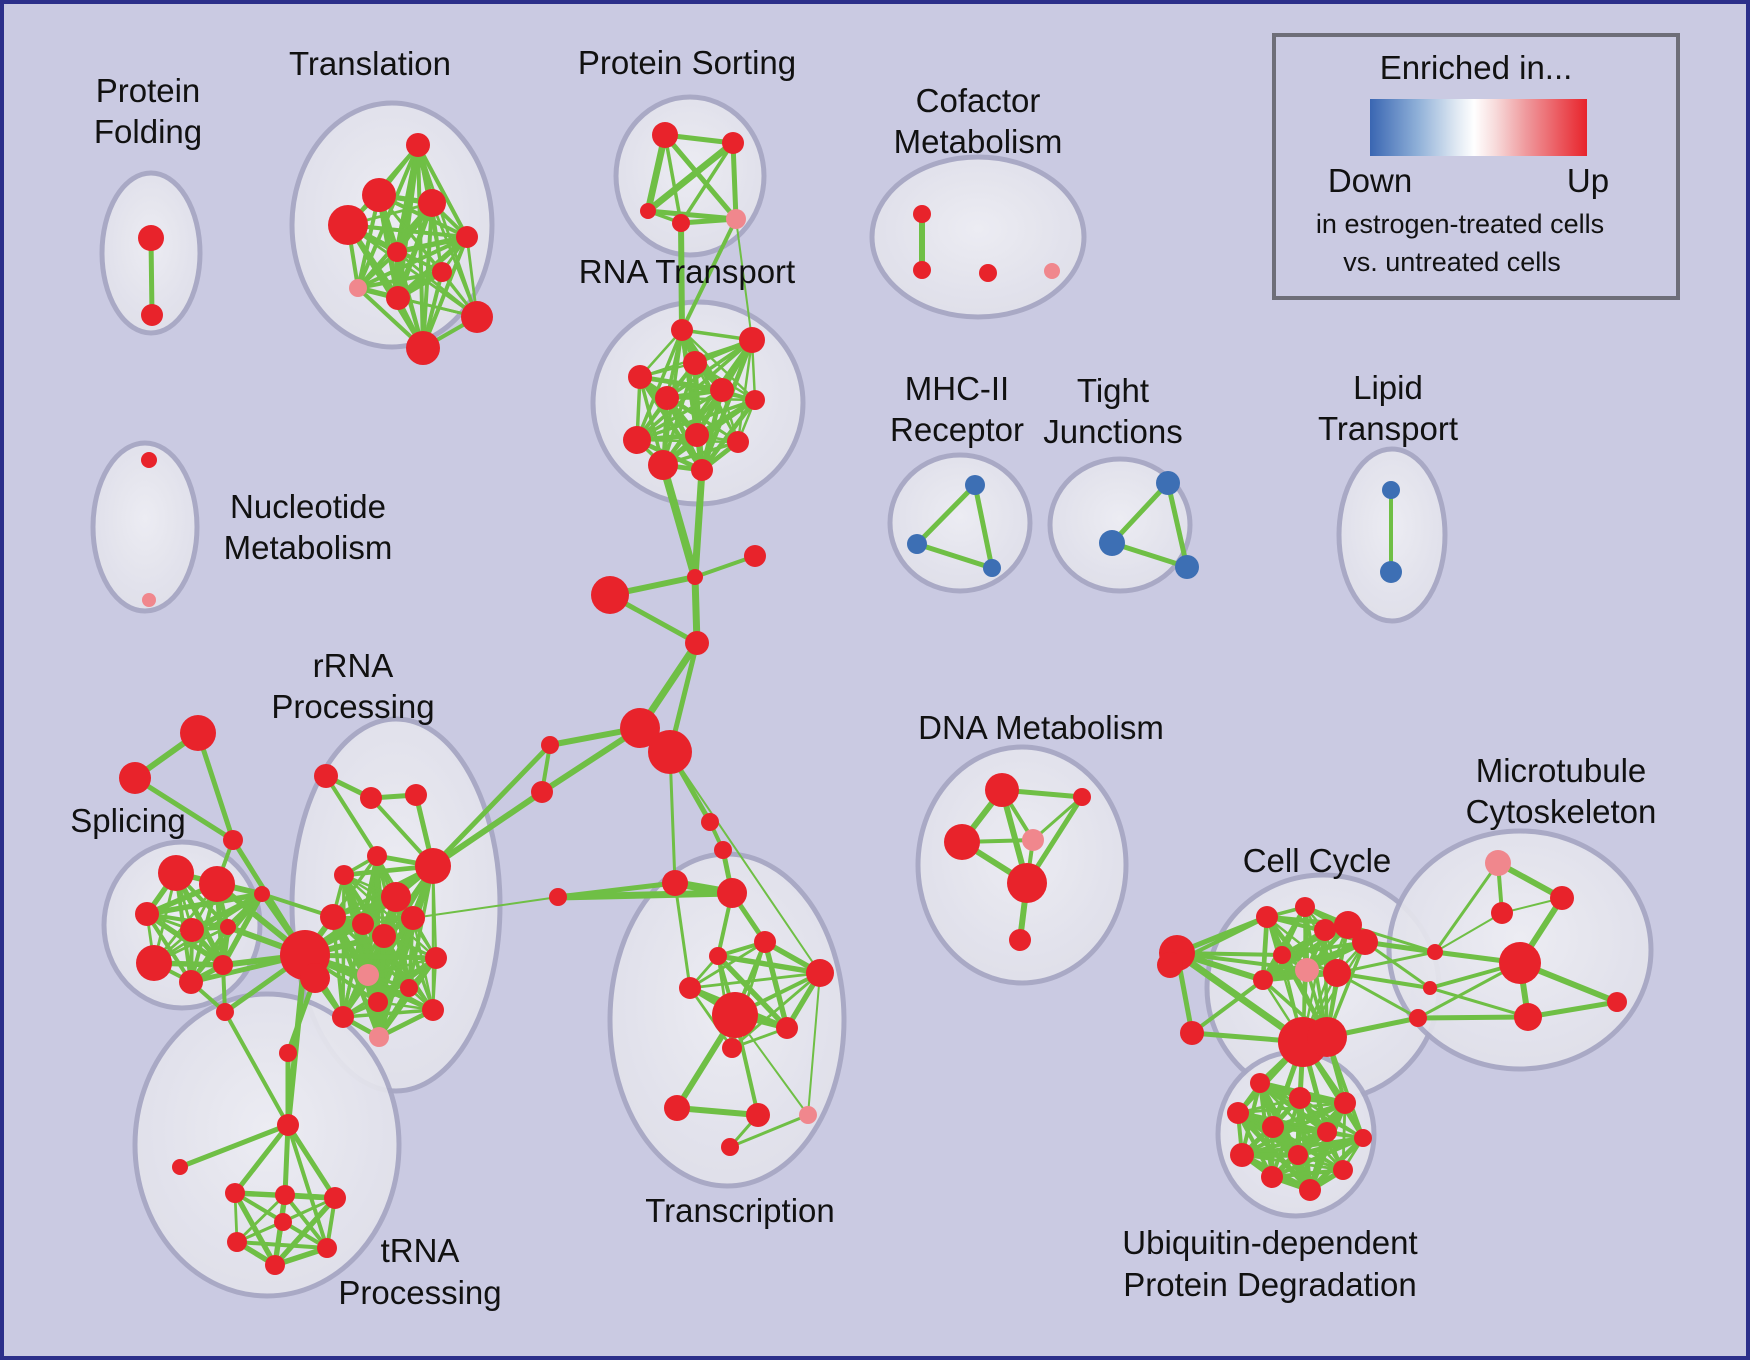 Image resolution: width=1750 pixels, height=1360 pixels. I want to click on node-tn5, so click(327, 1248).